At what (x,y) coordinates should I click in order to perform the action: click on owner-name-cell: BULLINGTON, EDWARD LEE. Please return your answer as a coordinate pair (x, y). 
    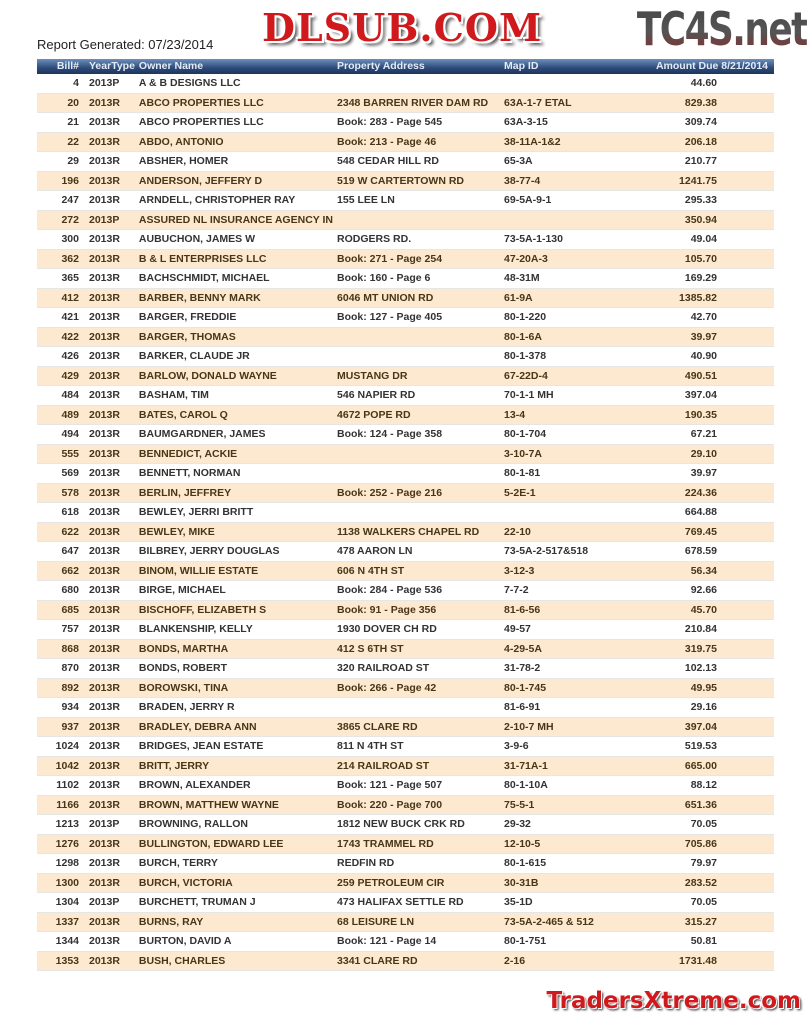
    Looking at the image, I should click on (236, 845).